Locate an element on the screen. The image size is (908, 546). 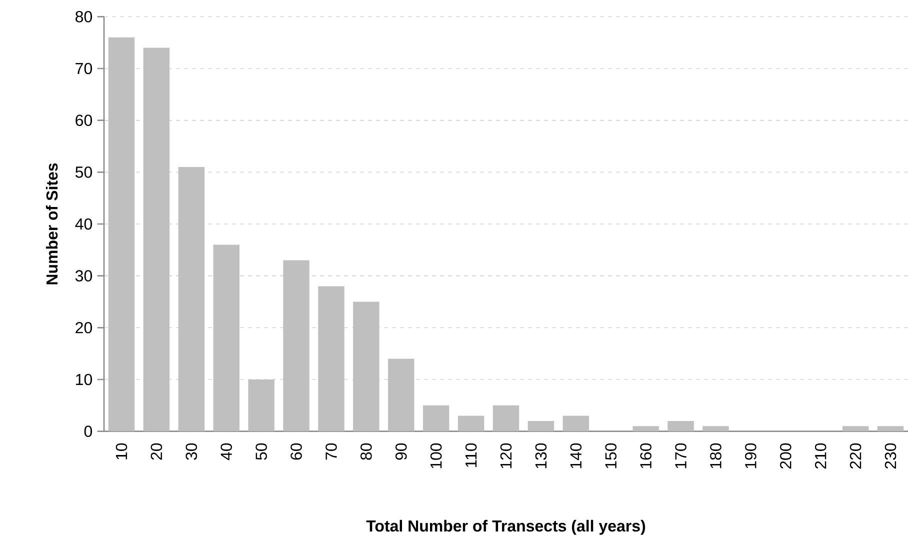
y-tick-label: 20 is located at coordinates (84, 328).